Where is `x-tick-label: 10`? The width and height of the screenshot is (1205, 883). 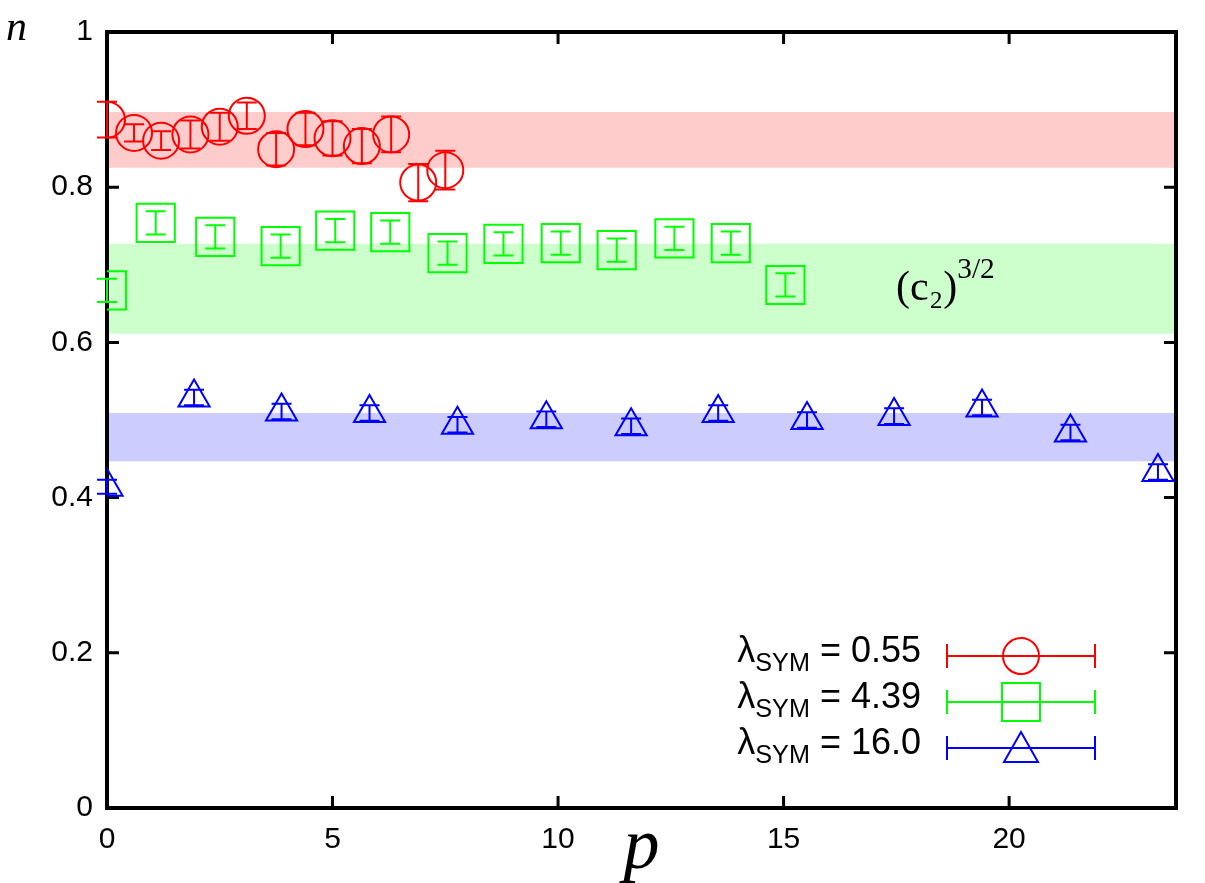 x-tick-label: 10 is located at coordinates (558, 838).